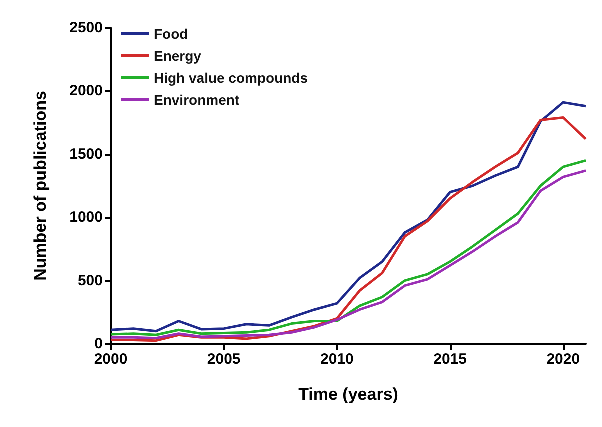  Describe the element at coordinates (86, 154) in the screenshot. I see `y-tick-label: 1500` at that location.